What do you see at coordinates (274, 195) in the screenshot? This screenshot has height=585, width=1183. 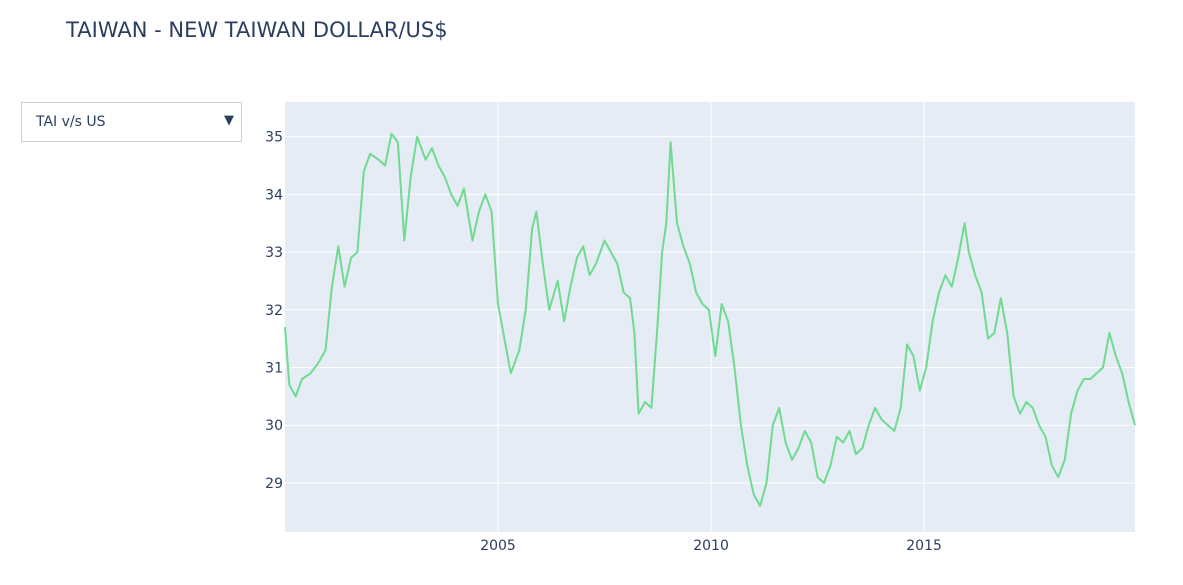 I see `y-tick-label: 34` at bounding box center [274, 195].